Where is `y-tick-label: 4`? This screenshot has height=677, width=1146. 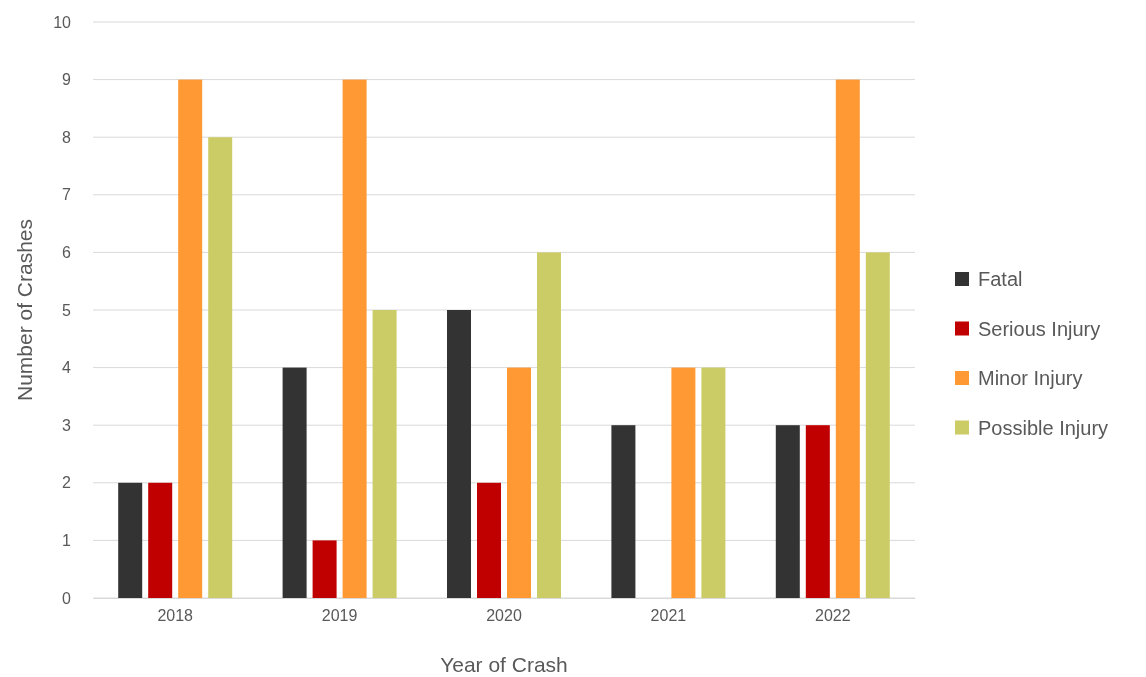 y-tick-label: 4 is located at coordinates (67, 368).